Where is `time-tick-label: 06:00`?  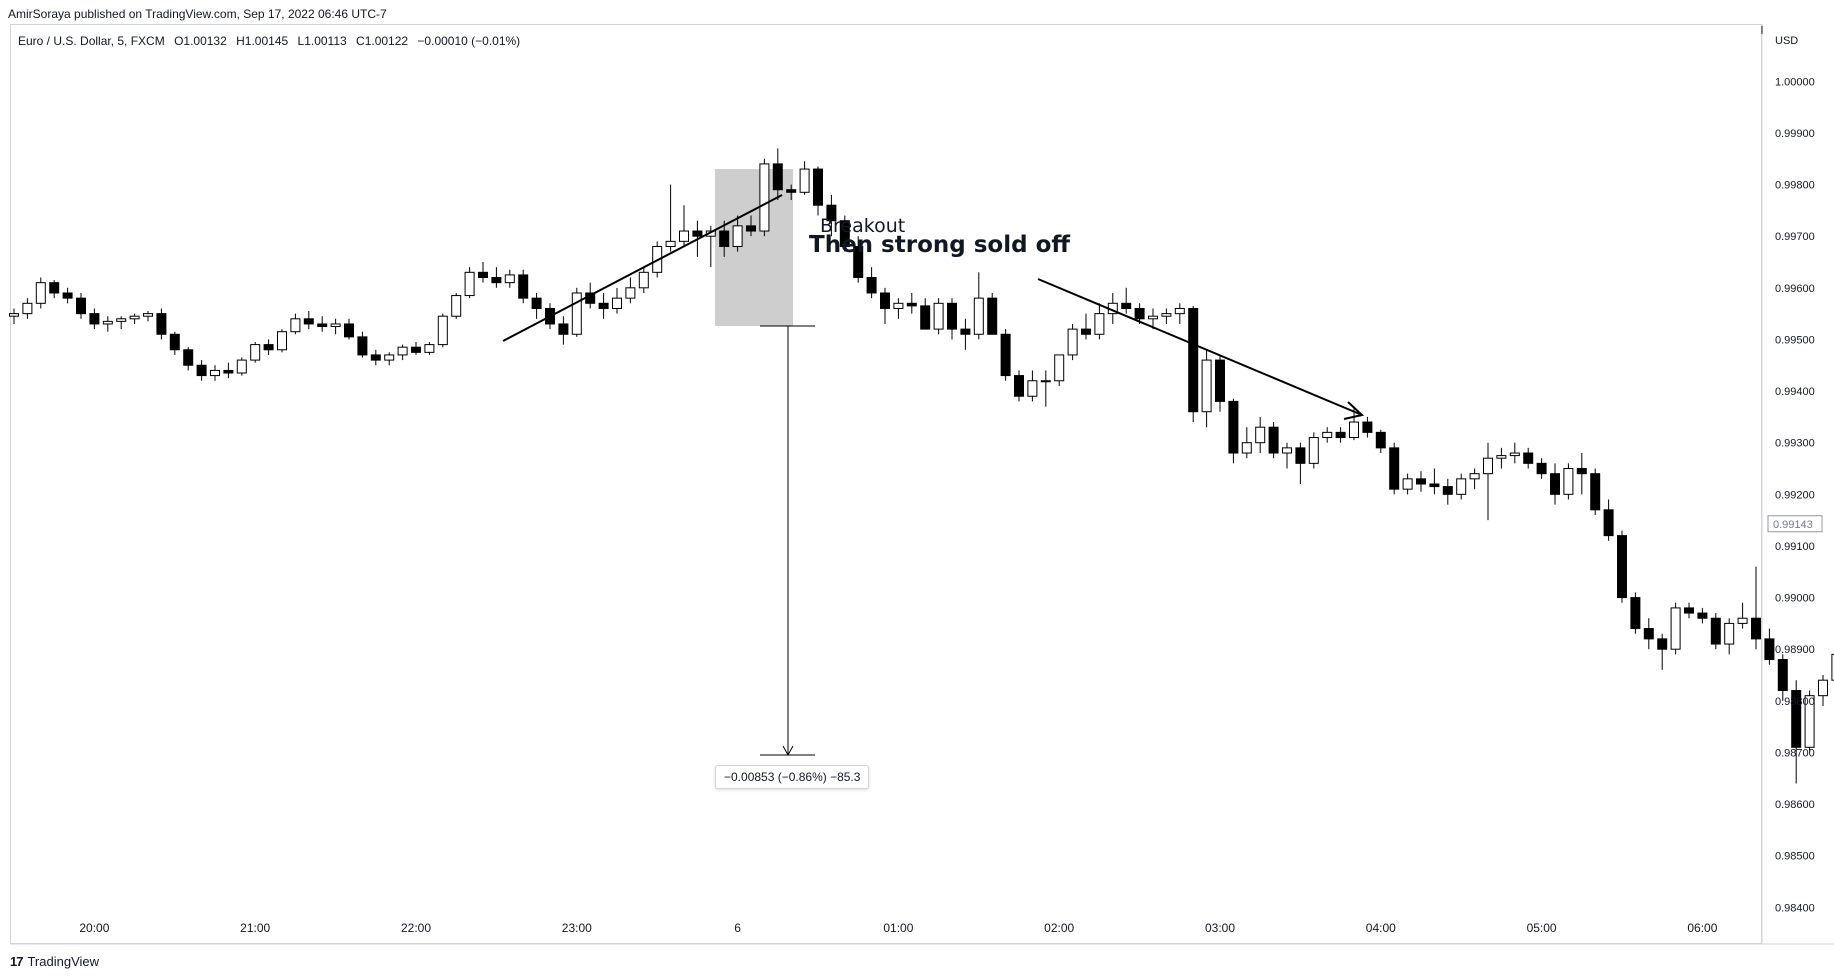
time-tick-label: 06:00 is located at coordinates (1702, 928).